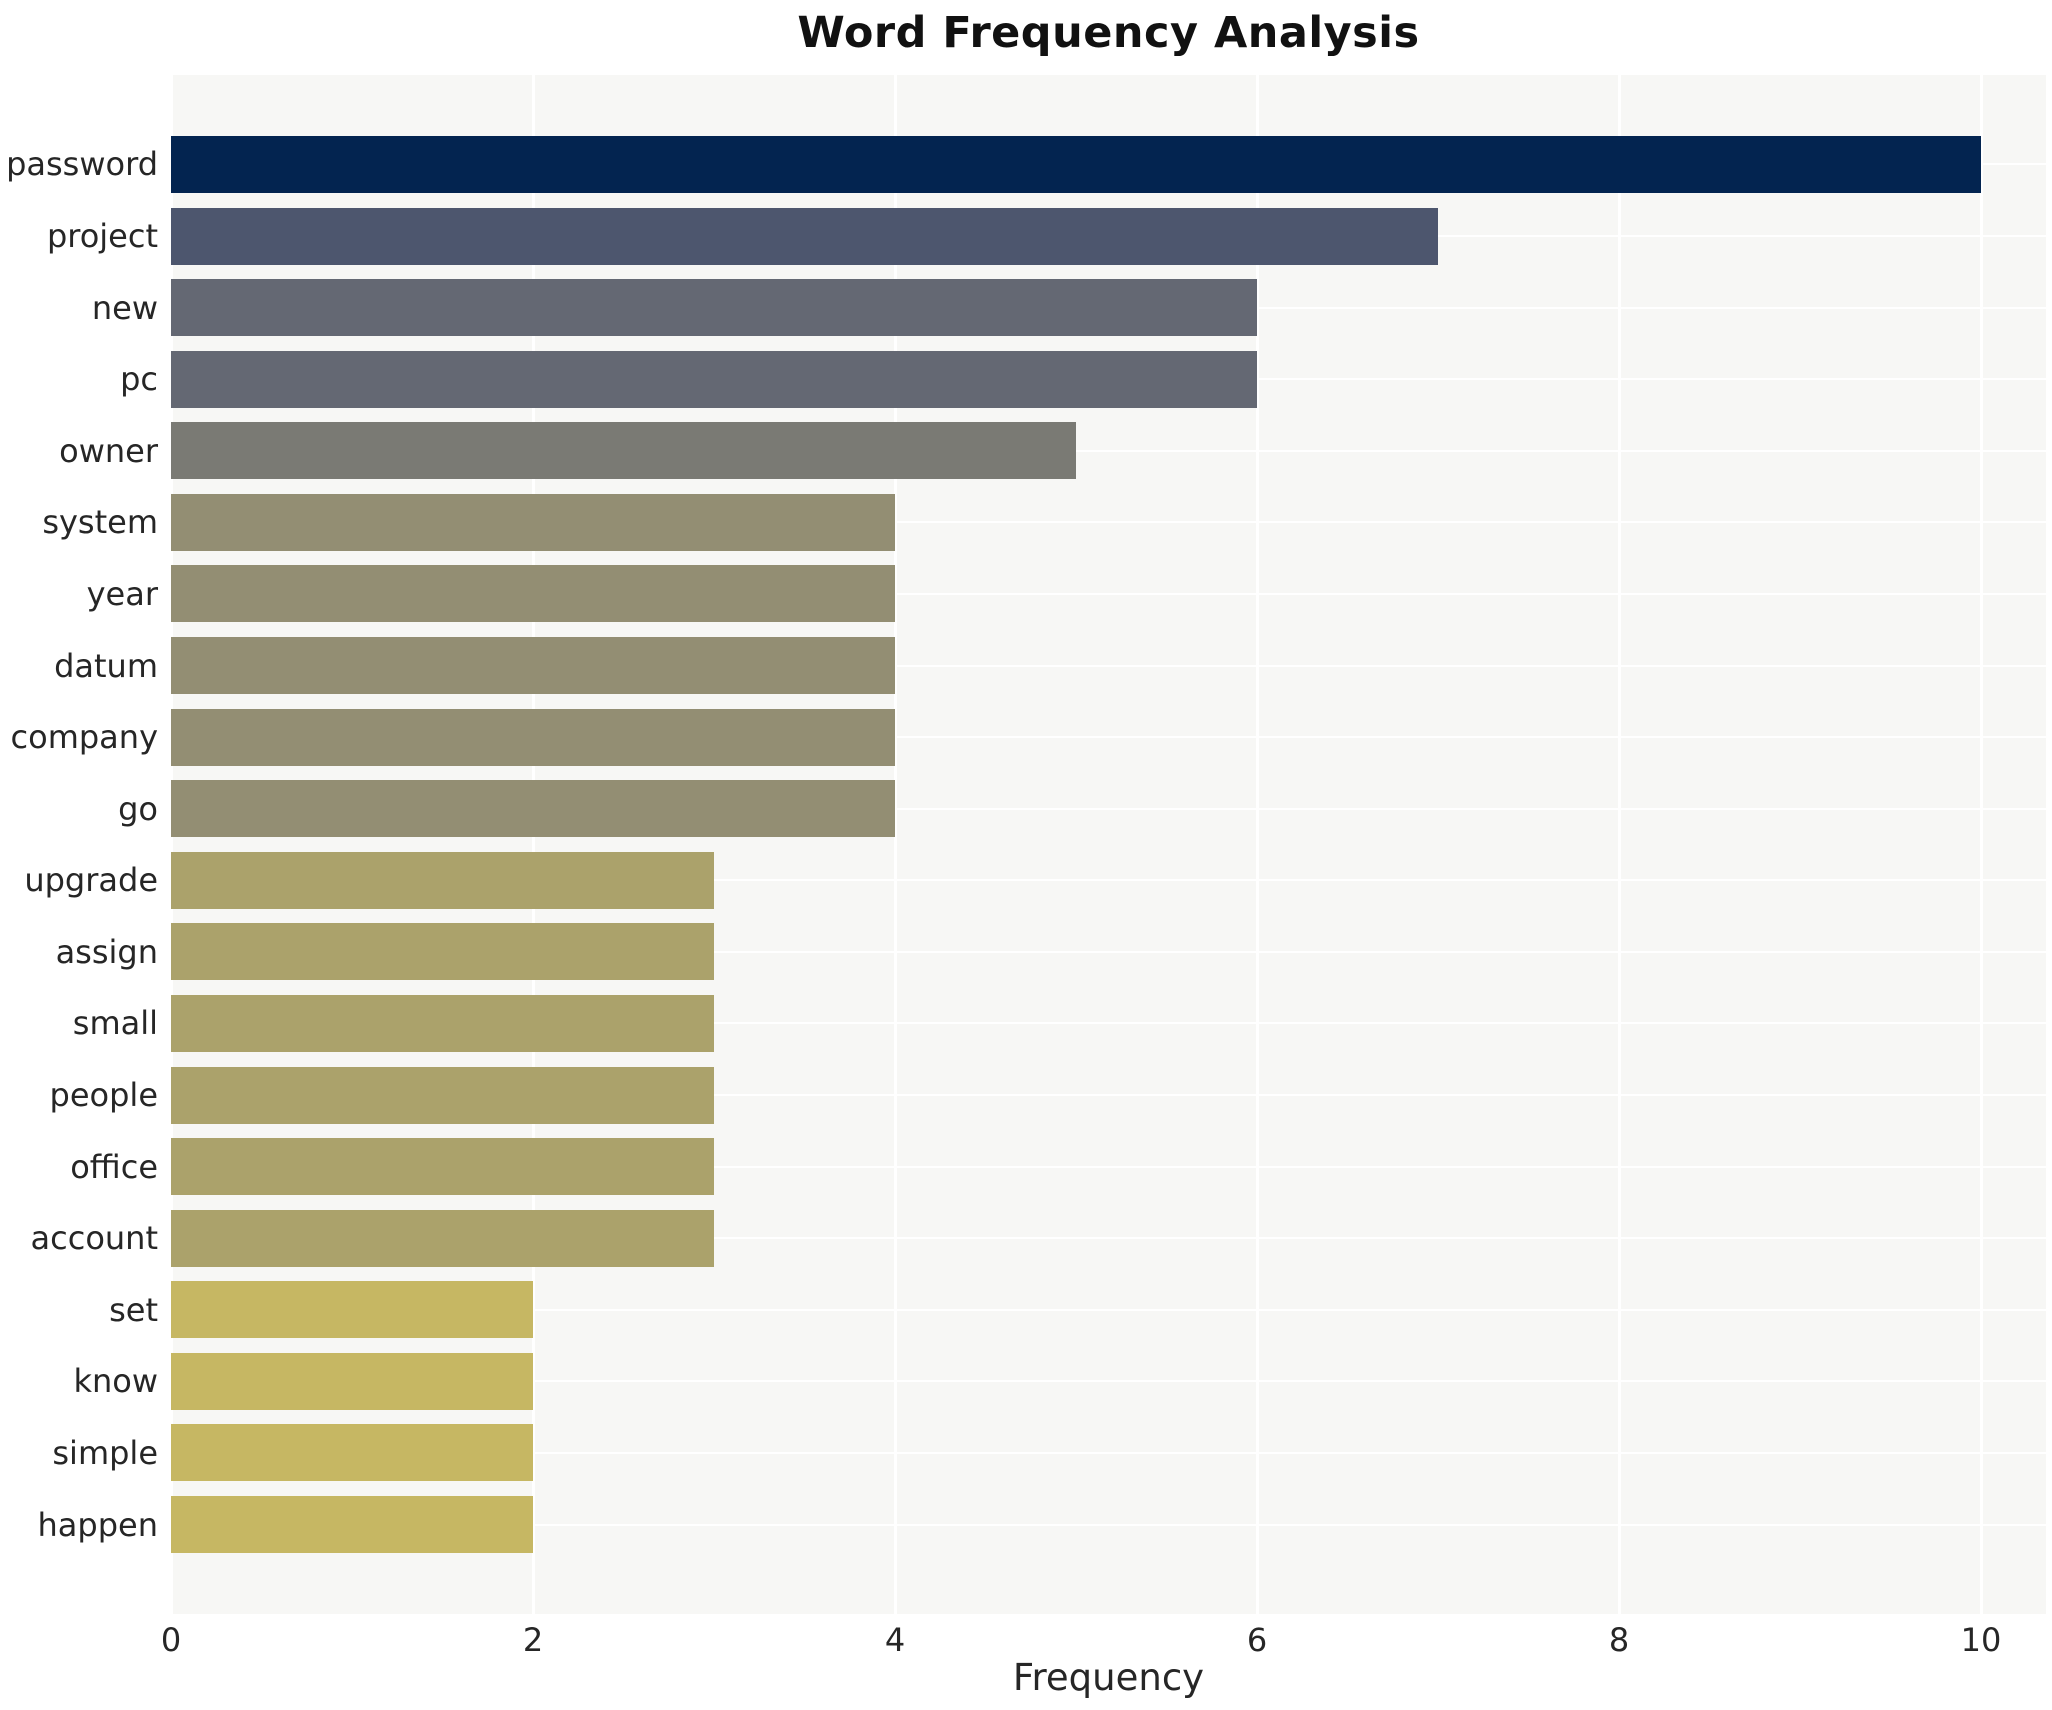 Image resolution: width=2052 pixels, height=1710 pixels. What do you see at coordinates (1981, 1640) in the screenshot?
I see `x-tick-label-10: 10` at bounding box center [1981, 1640].